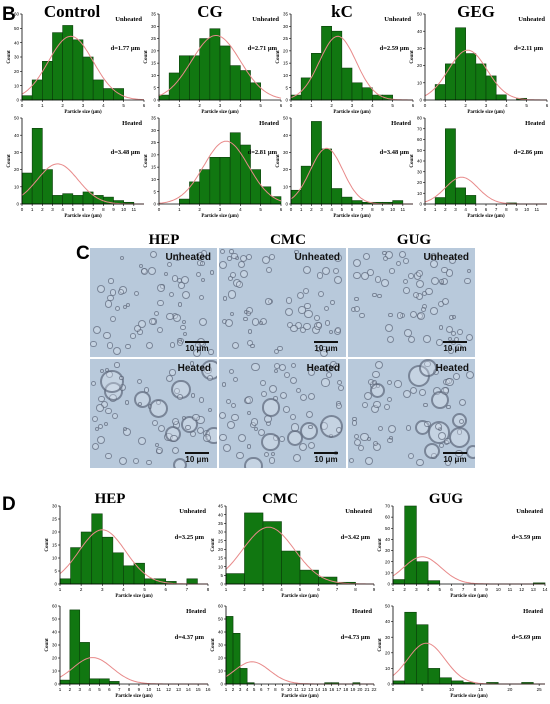  I want to click on x-tick-label: 16, so click(208, 689).